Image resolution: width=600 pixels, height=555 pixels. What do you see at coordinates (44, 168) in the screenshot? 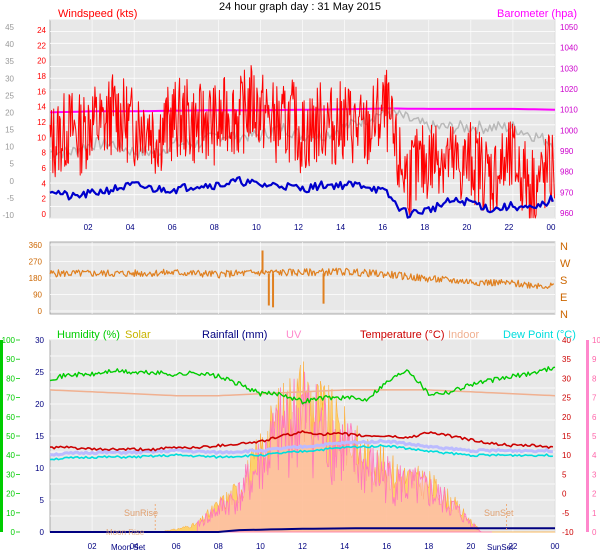
I see `wind-inner-tick: 6` at bounding box center [44, 168].